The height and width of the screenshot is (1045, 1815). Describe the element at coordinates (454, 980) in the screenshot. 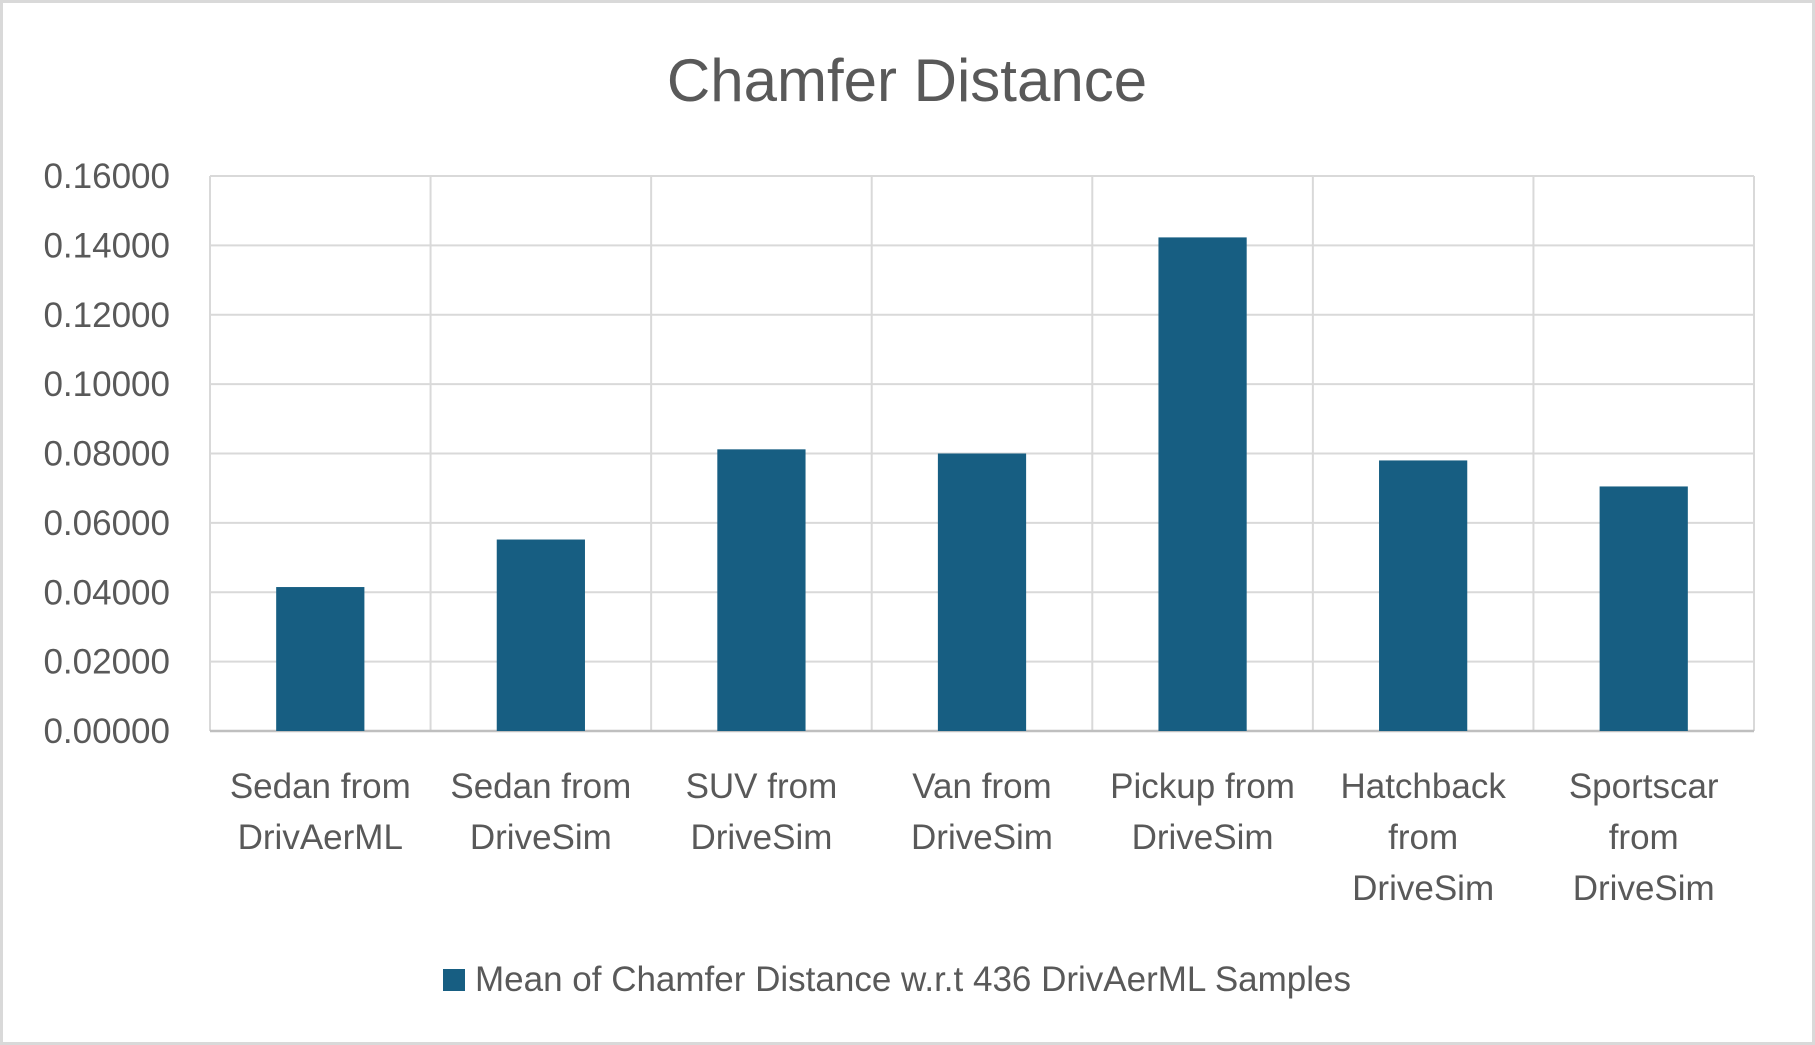

I see `legend-swatch` at that location.